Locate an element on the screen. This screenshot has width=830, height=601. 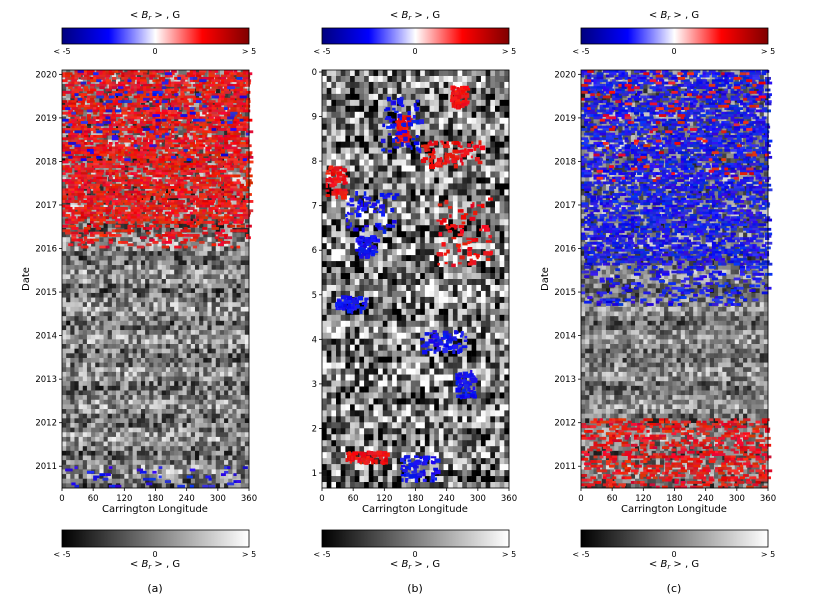
y-axis-c: 2011 2012 2013 2014 2015 2016 2017 2018 2019 2020 is located at coordinates (567, 271).